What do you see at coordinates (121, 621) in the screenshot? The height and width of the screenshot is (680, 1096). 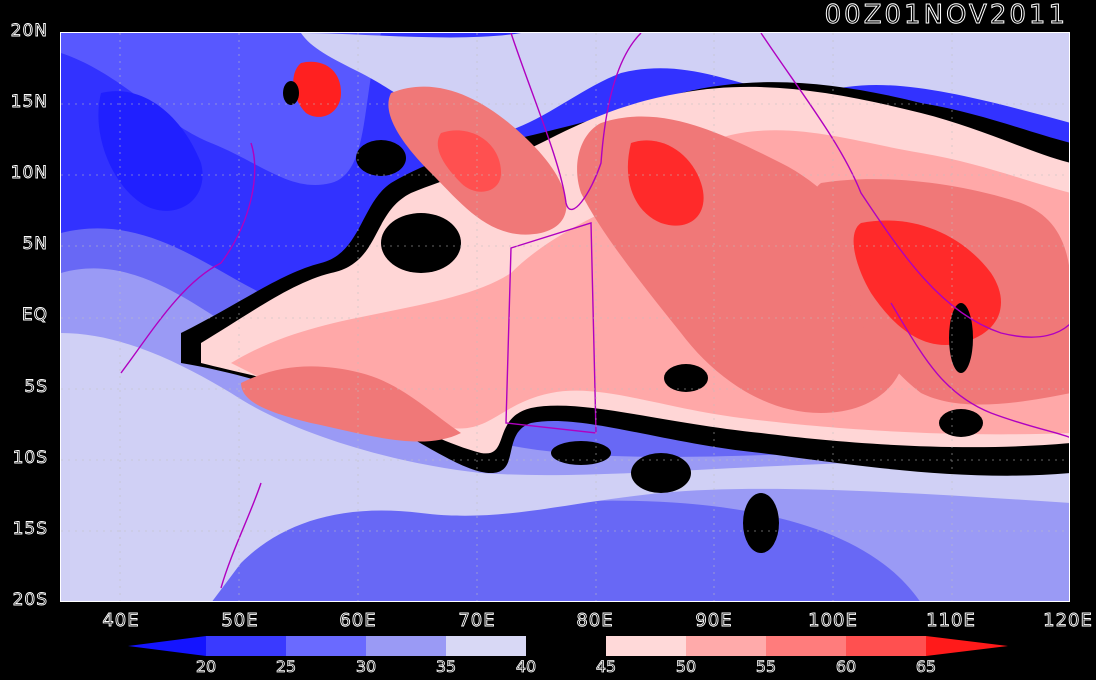 I see `lon-label-40e: 40E` at bounding box center [121, 621].